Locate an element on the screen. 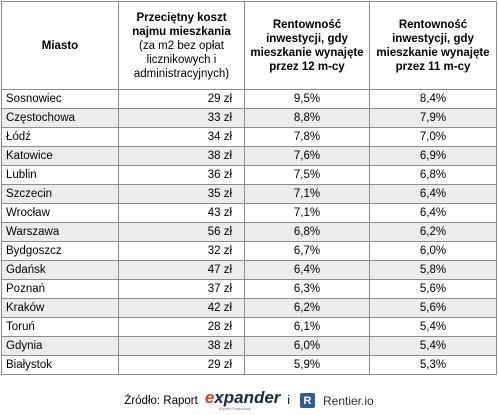  table-row: Toruń 28 zł 6,1% 5,4% is located at coordinates (249, 327).